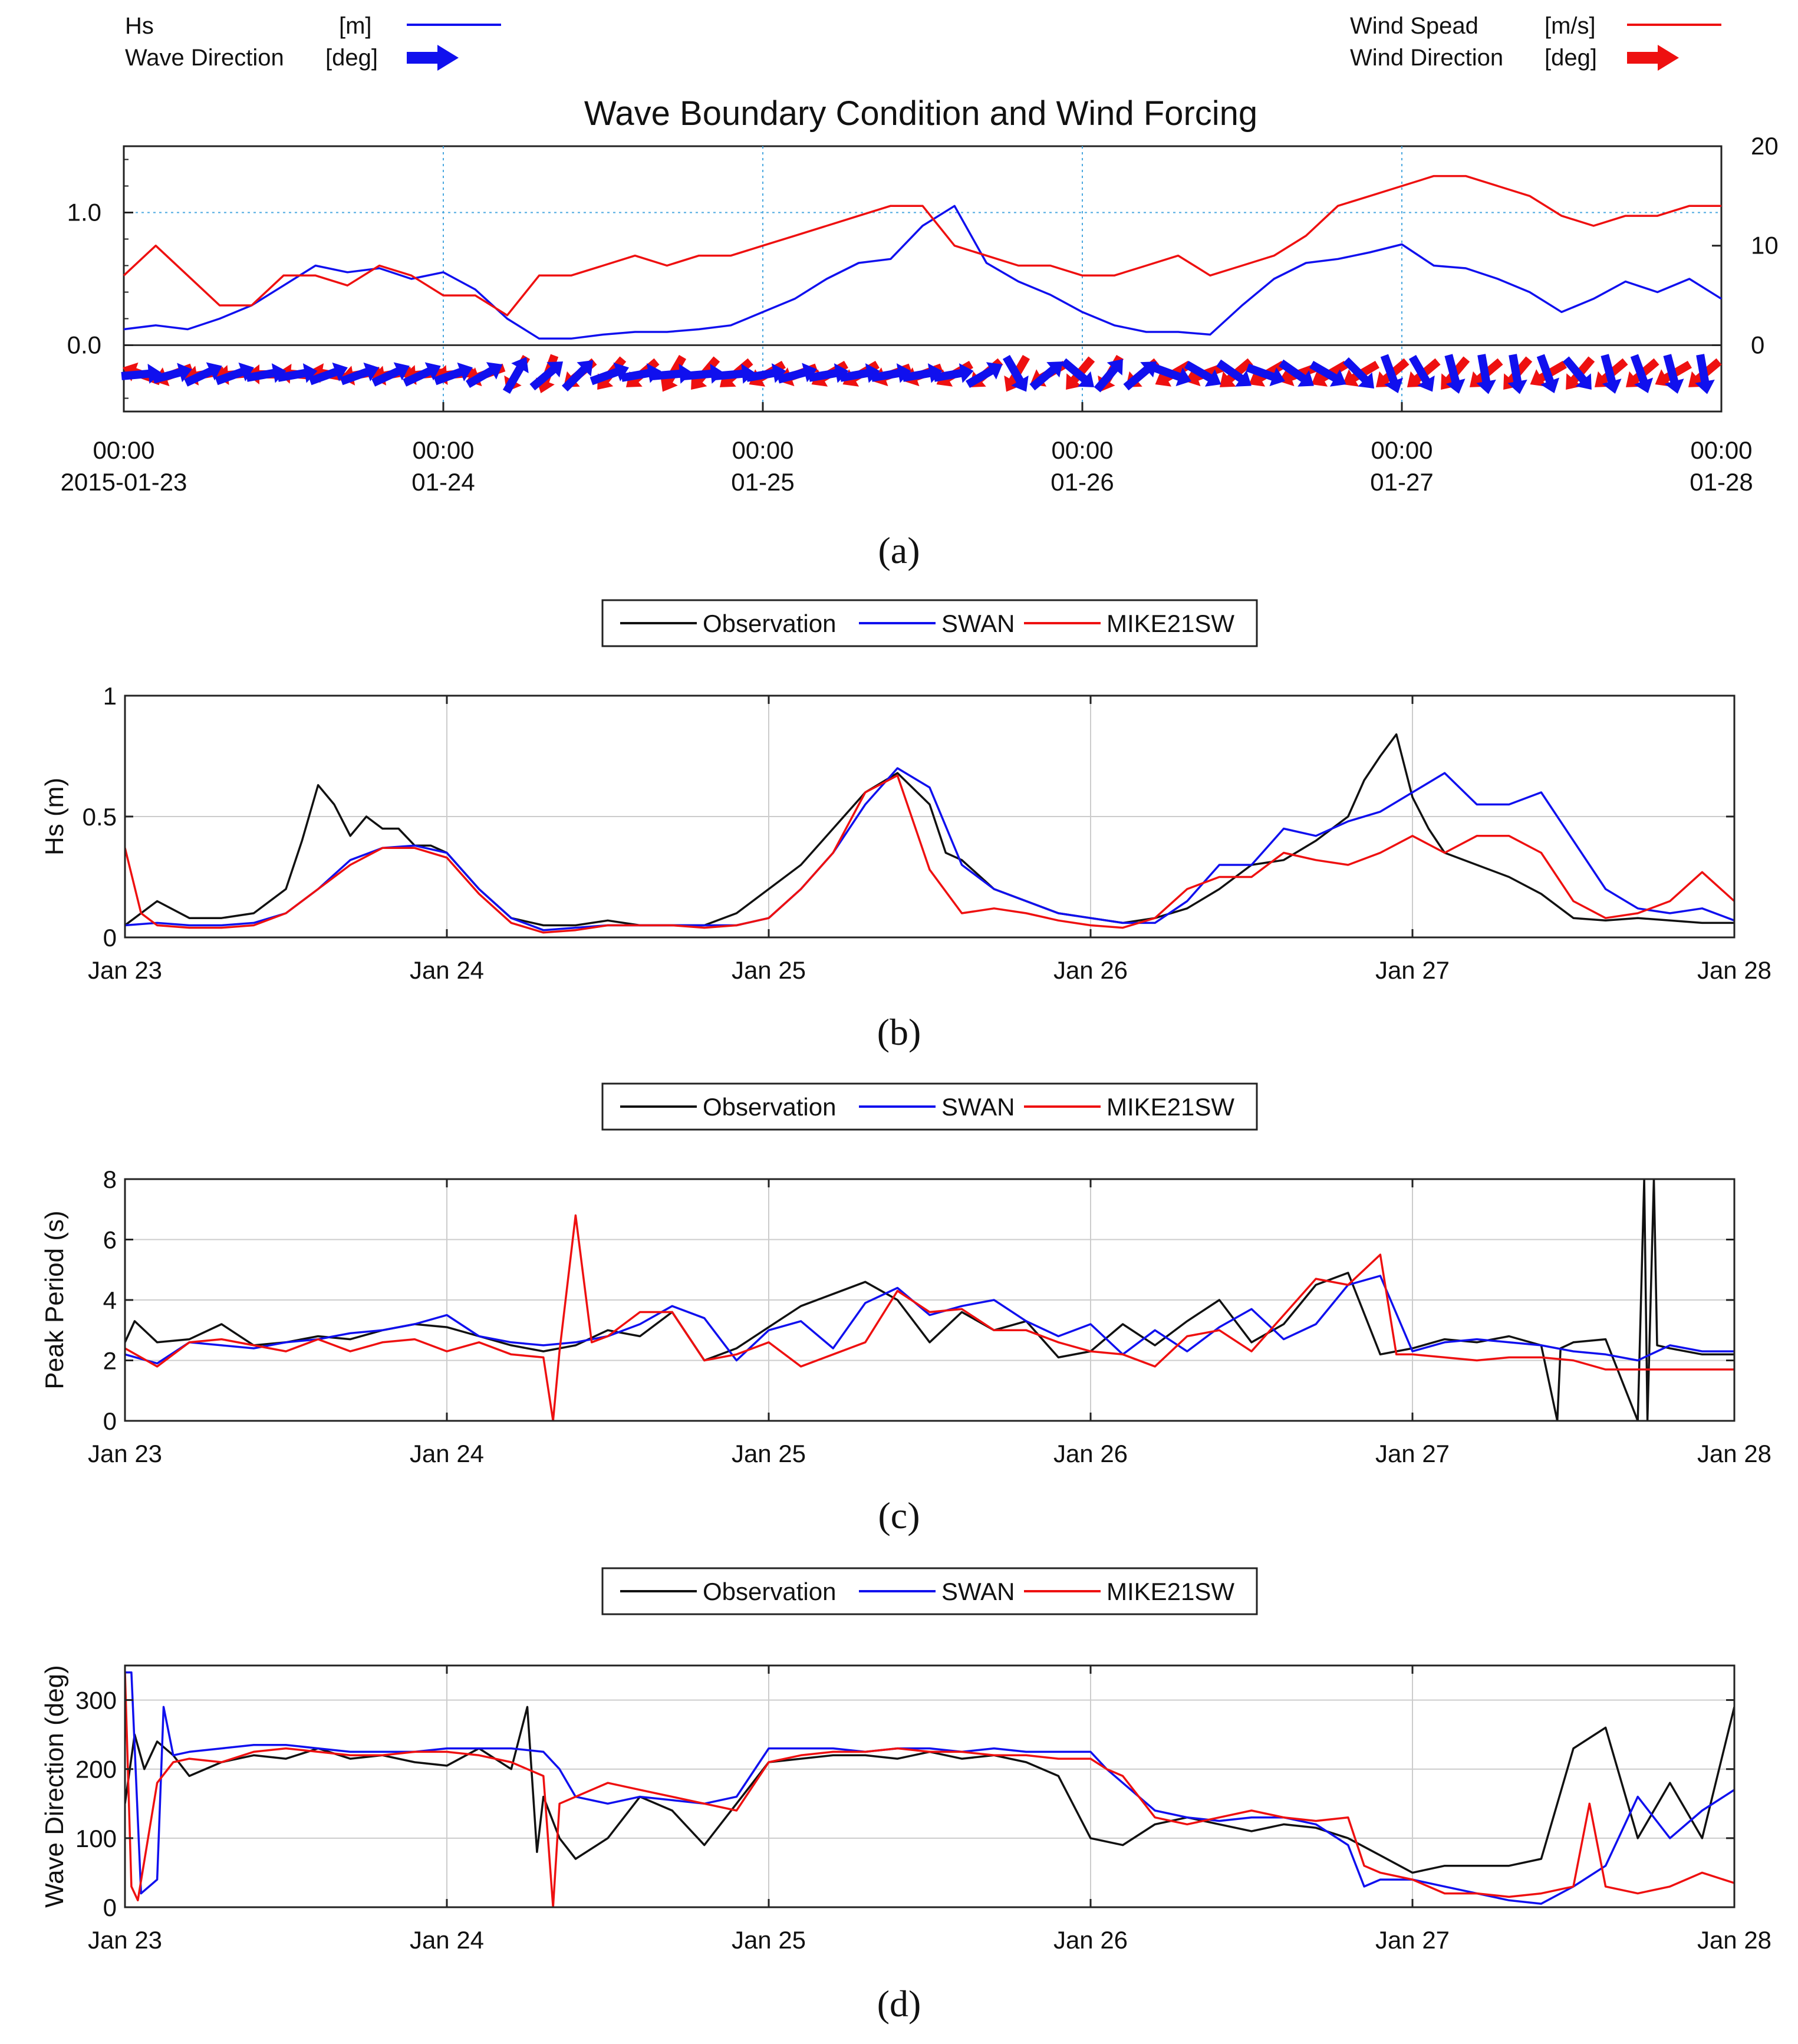 This screenshot has height=2044, width=1798. Describe the element at coordinates (355, 26) in the screenshot. I see `legend-hs-unit: [m]` at that location.